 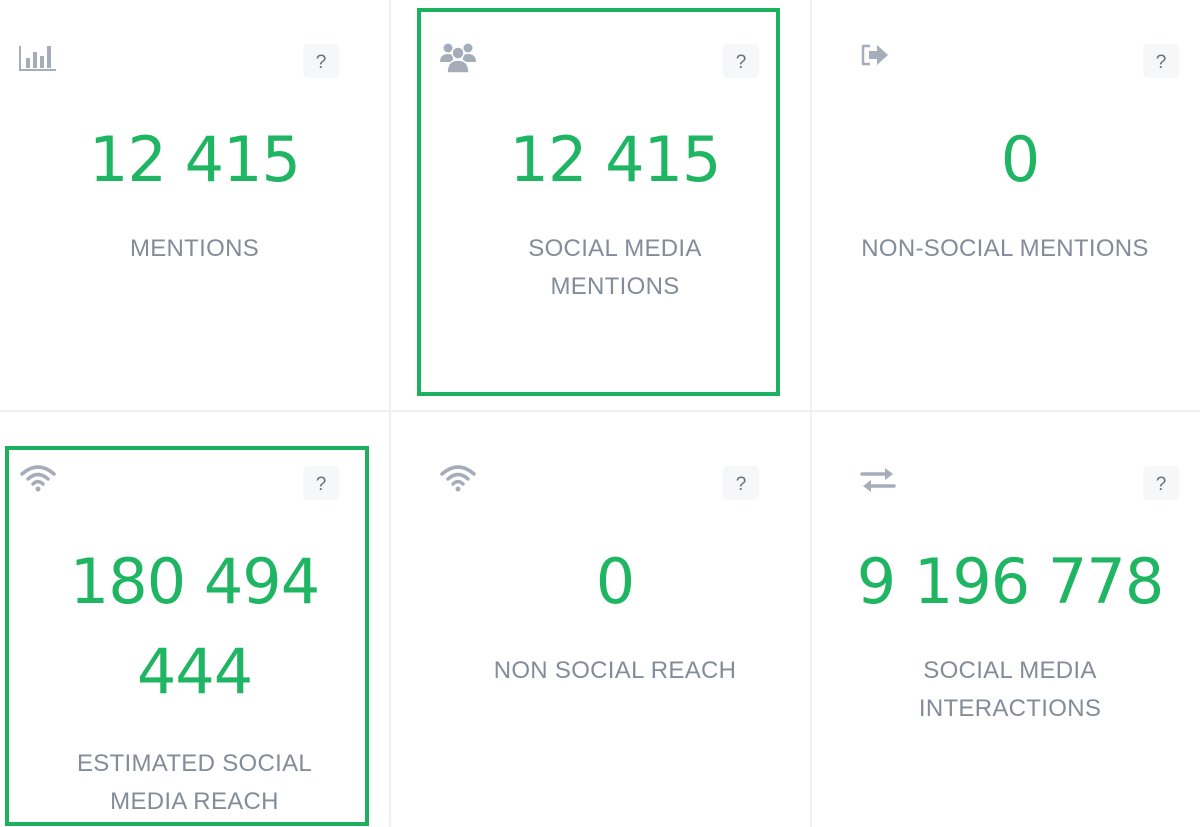 What do you see at coordinates (194, 627) in the screenshot?
I see `metric-value: 180 494 444` at bounding box center [194, 627].